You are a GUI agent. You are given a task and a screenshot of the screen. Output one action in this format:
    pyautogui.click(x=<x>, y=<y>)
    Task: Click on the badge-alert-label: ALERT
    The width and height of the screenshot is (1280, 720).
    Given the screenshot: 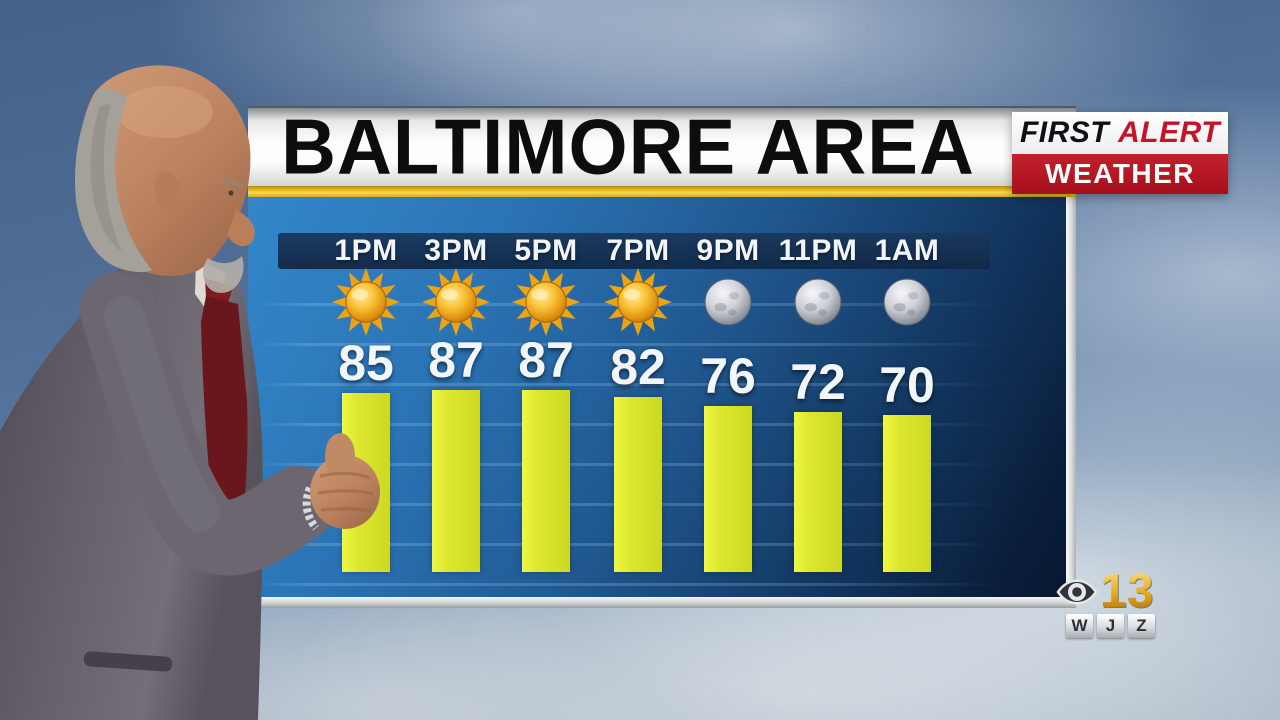 What is the action you would take?
    pyautogui.click(x=1169, y=132)
    